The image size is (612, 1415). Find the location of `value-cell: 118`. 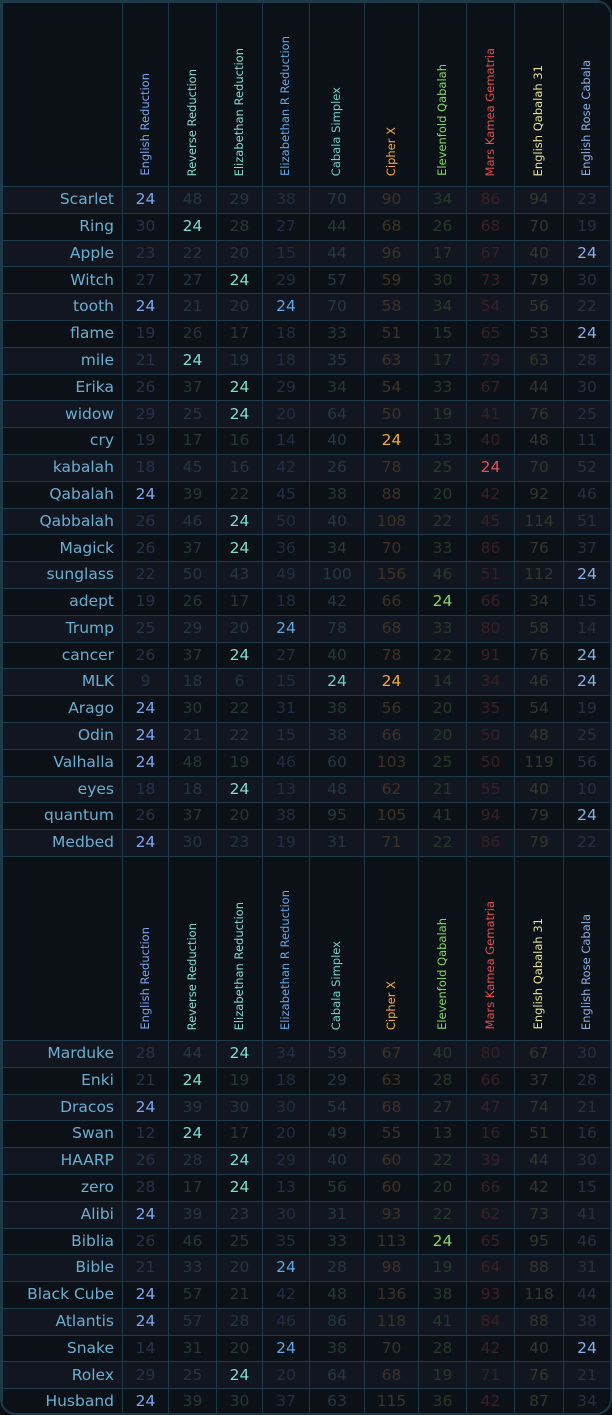

value-cell: 118 is located at coordinates (391, 1321).